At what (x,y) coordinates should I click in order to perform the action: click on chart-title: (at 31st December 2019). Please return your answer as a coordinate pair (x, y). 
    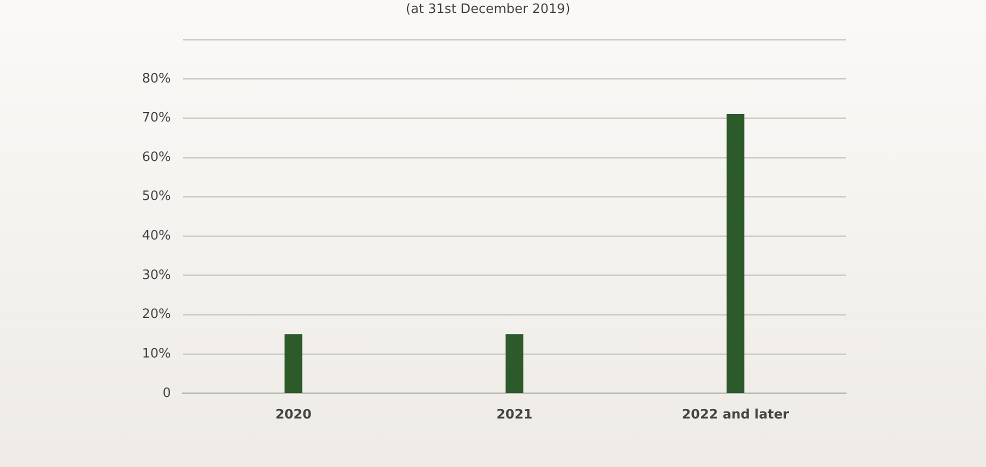
    Looking at the image, I should click on (488, 10).